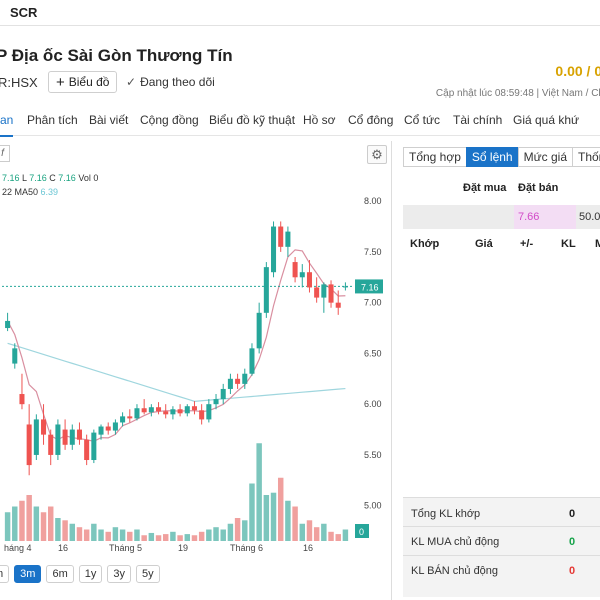 This screenshot has width=600, height=600. Describe the element at coordinates (492, 157) in the screenshot. I see `tab-order-book: Sổ lệnh` at that location.